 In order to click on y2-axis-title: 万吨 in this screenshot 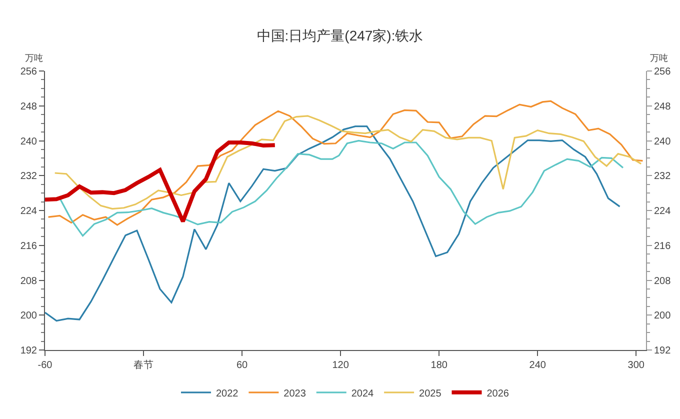, I will do `click(659, 58)`.